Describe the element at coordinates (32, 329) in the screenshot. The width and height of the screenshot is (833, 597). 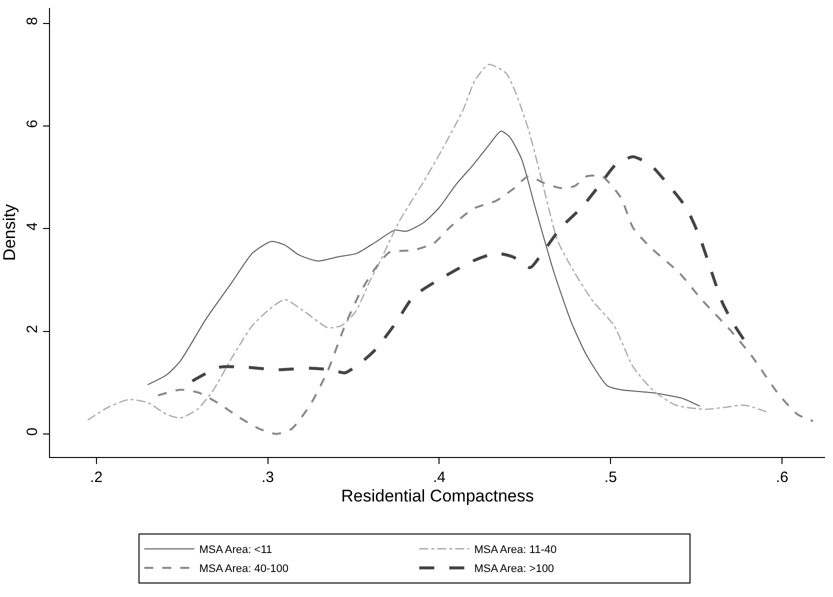
I see `y-tick-label: 2` at that location.